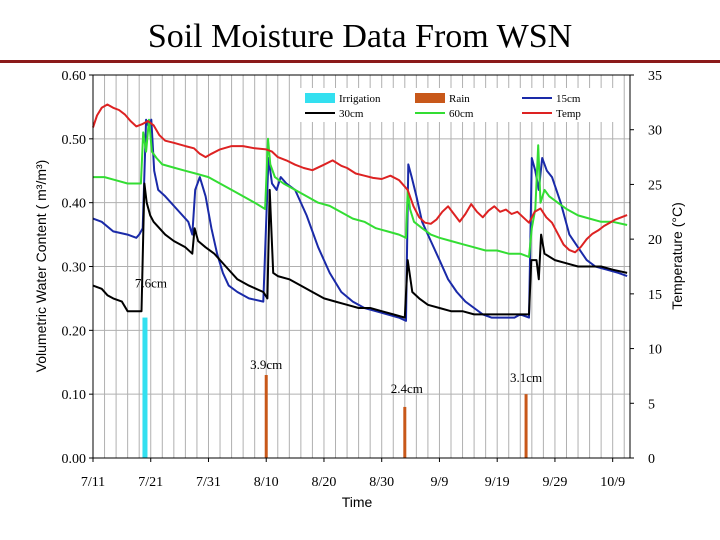 Image resolution: width=720 pixels, height=540 pixels. I want to click on y2-tick-label: 35, so click(655, 76).